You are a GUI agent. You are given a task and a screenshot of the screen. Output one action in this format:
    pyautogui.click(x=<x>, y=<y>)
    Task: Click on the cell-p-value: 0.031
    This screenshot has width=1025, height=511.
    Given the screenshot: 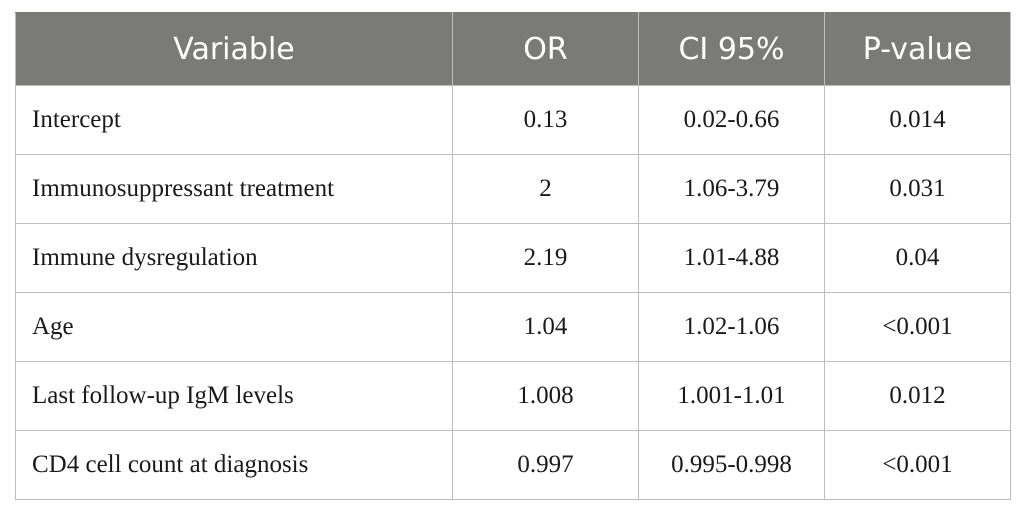 What is the action you would take?
    pyautogui.click(x=917, y=189)
    